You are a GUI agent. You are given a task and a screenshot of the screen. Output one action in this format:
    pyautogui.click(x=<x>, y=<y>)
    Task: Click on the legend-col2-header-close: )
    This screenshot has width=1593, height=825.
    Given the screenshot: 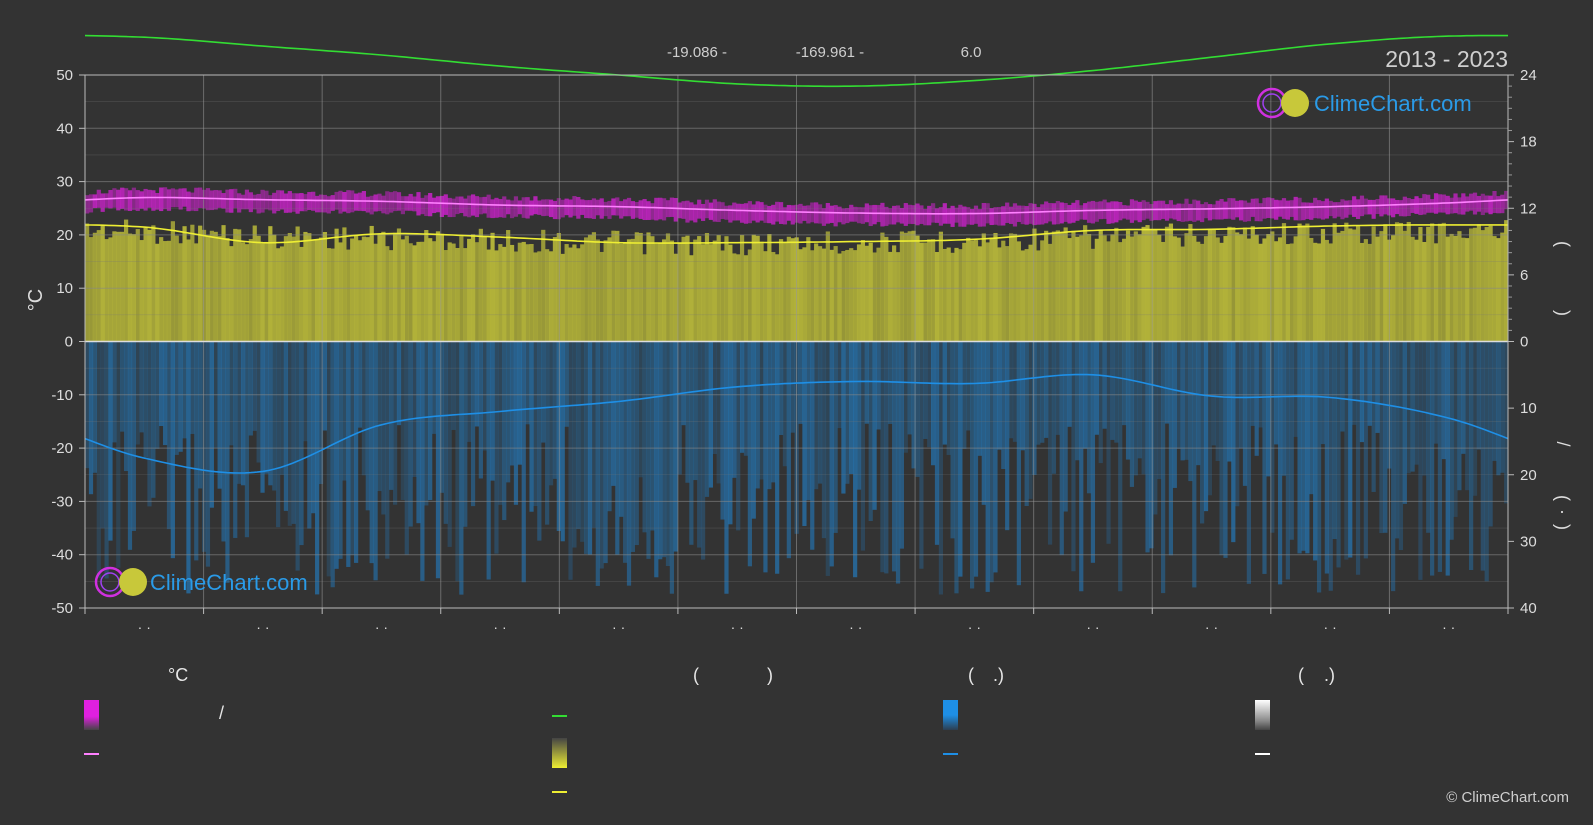 What is the action you would take?
    pyautogui.click(x=770, y=675)
    